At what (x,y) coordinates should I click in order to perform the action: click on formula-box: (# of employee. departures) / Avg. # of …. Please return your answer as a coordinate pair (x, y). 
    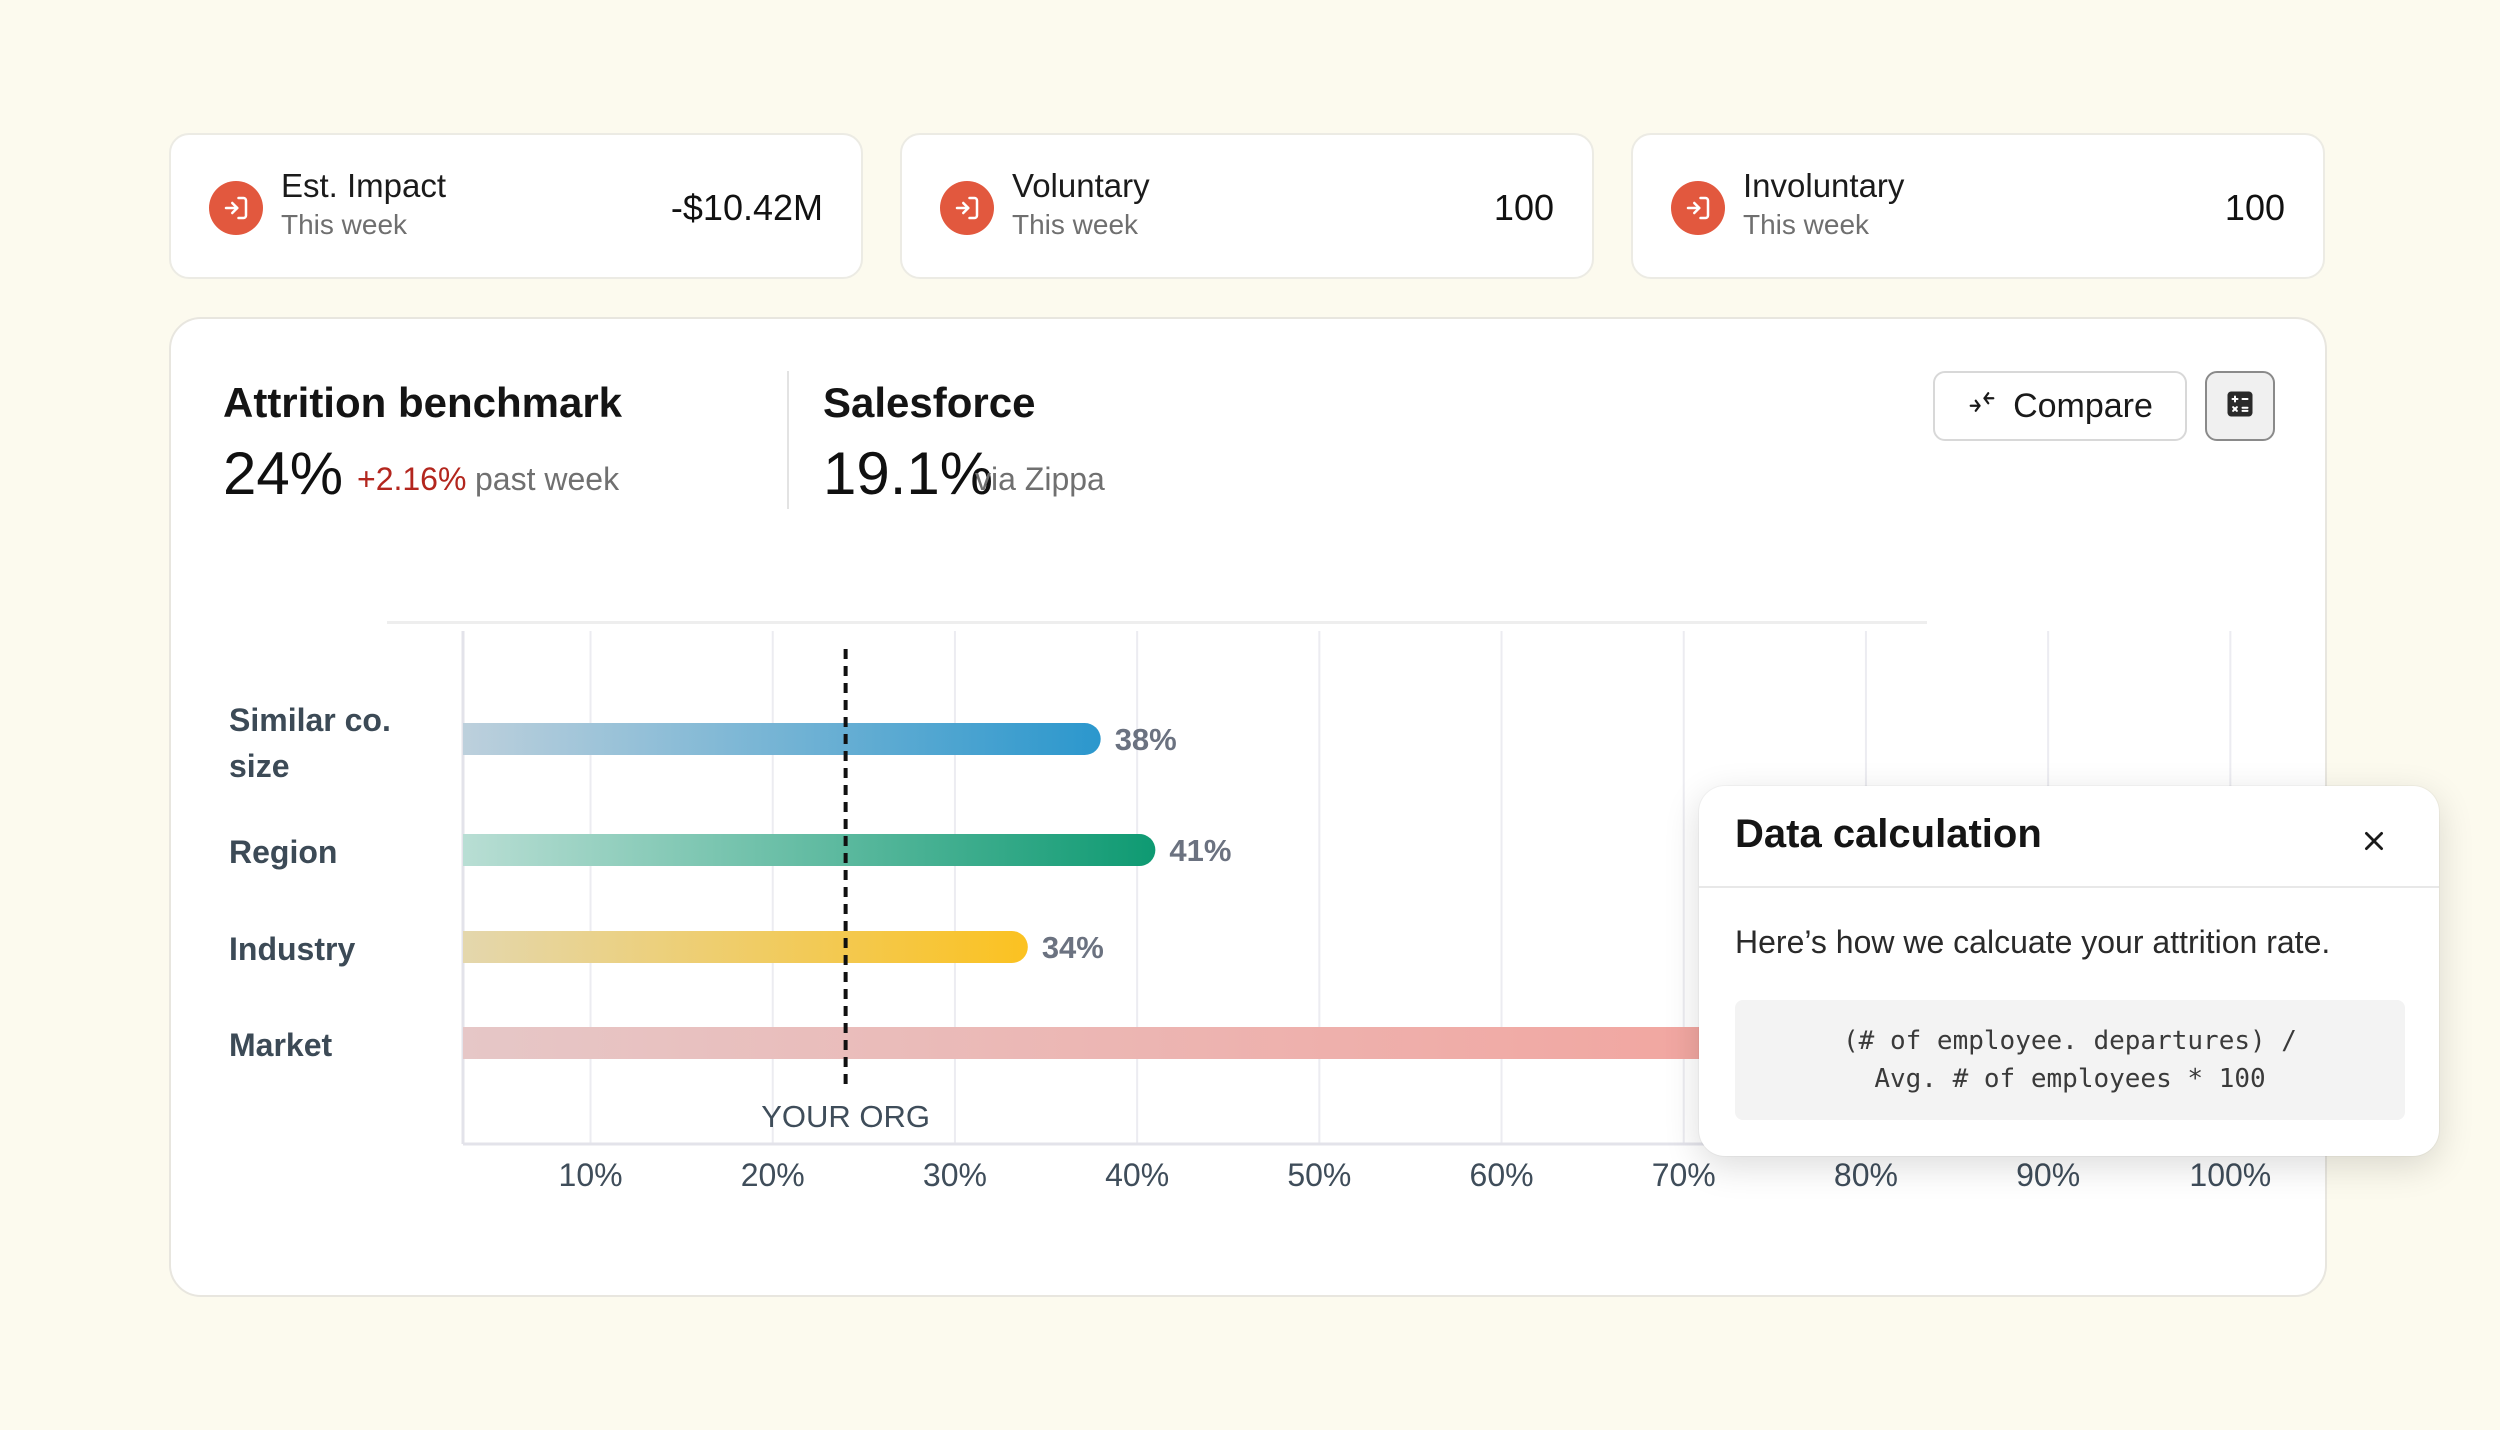
    Looking at the image, I should click on (2070, 1060).